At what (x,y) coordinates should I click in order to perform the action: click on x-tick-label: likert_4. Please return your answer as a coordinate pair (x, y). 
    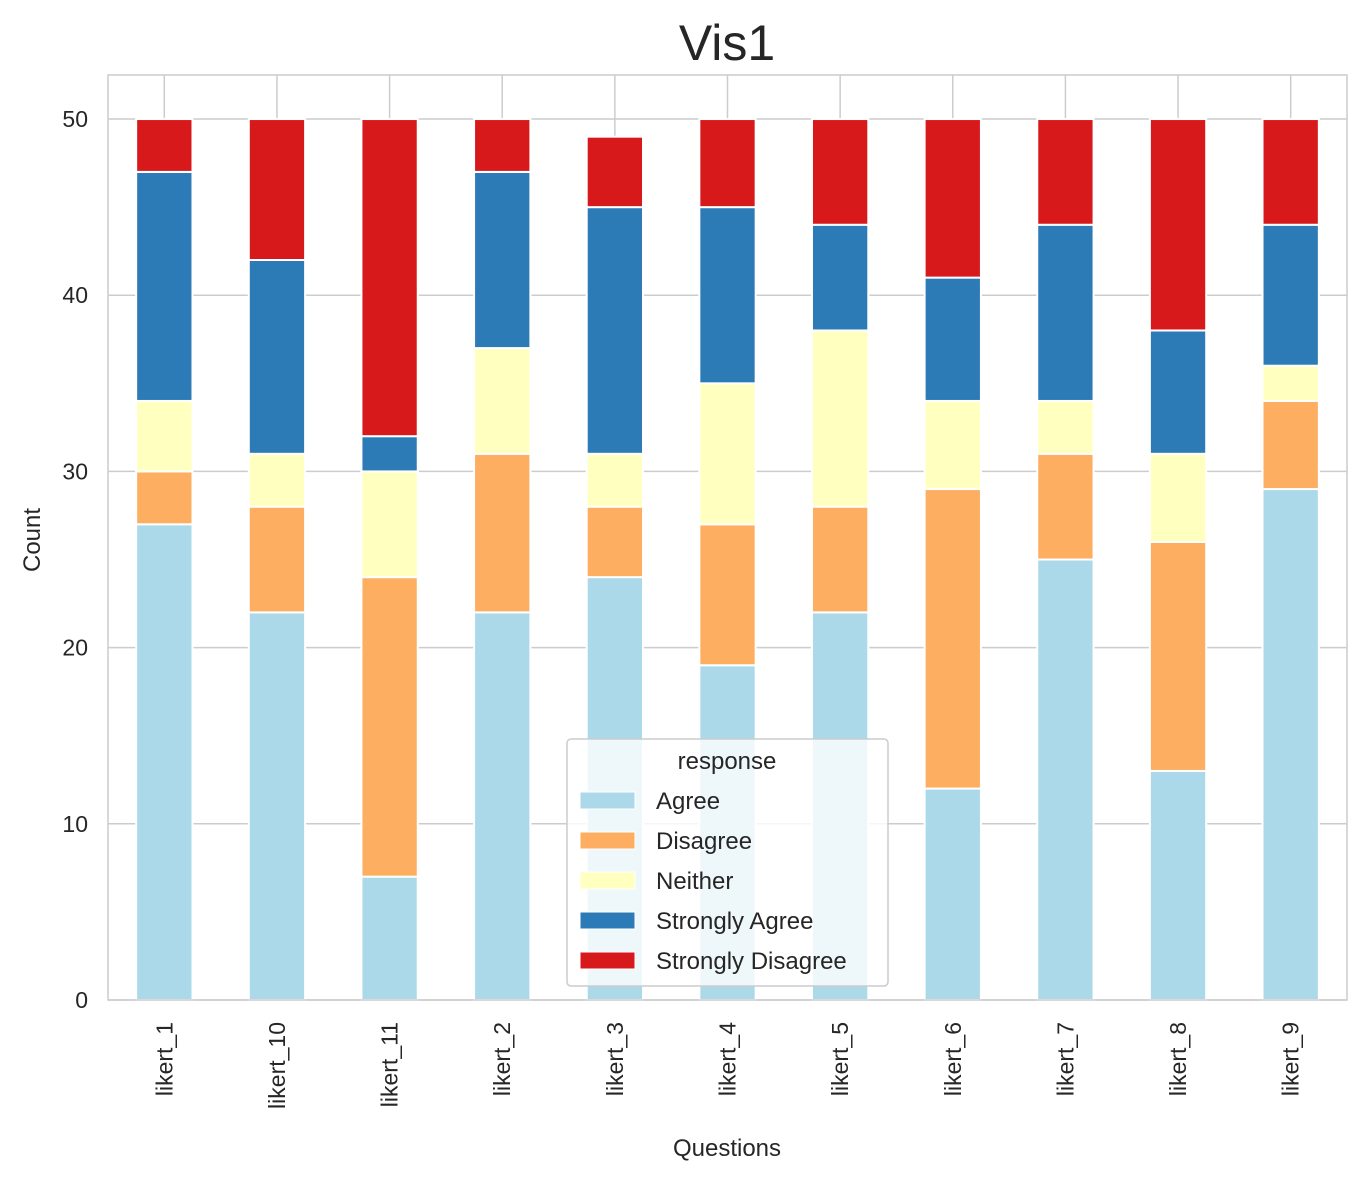
    Looking at the image, I should click on (728, 1059).